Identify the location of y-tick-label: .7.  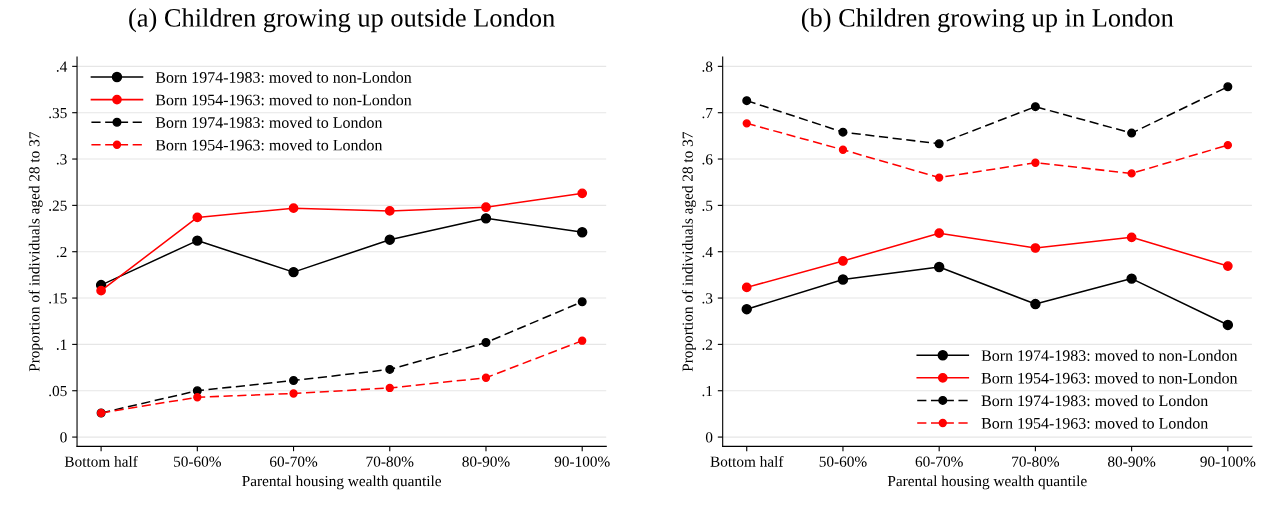
(707, 113).